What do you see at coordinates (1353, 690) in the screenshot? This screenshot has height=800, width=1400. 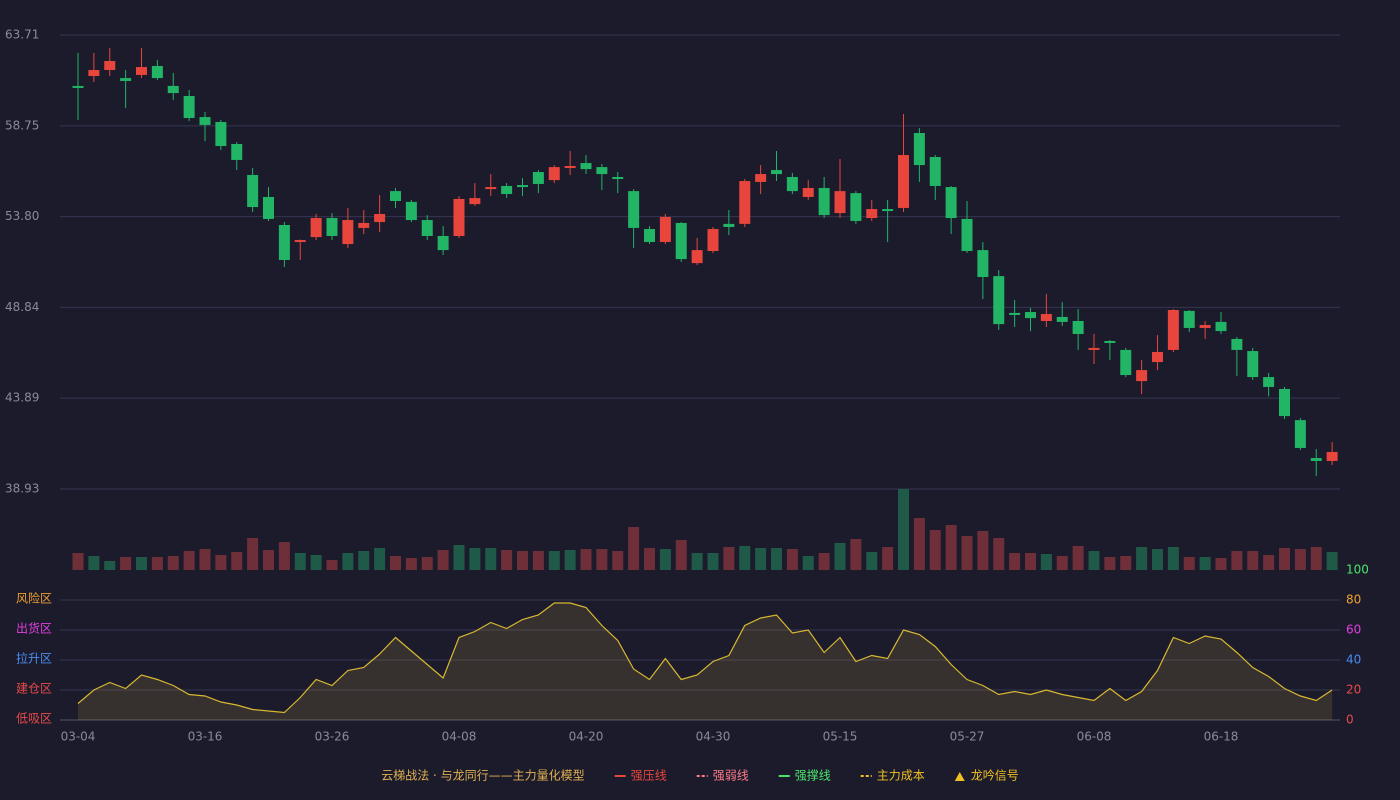 I see `indicator-tick-label: 20` at bounding box center [1353, 690].